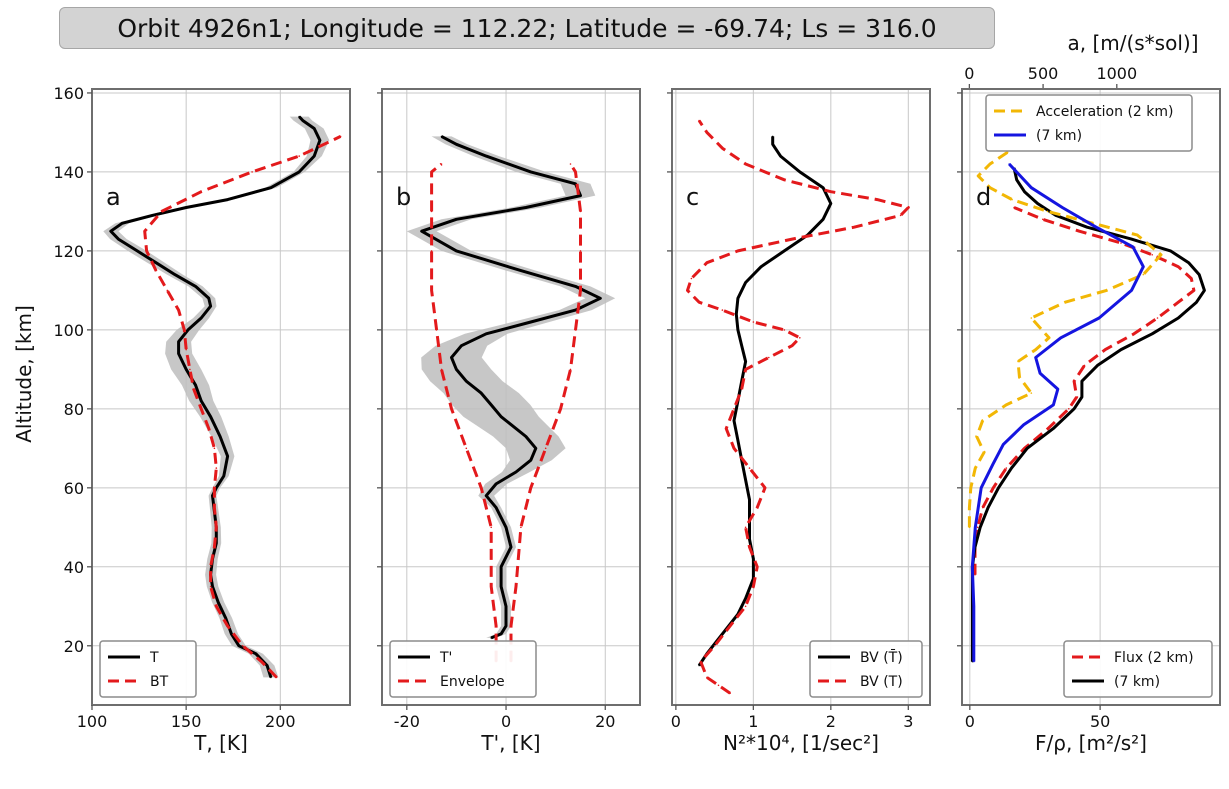 The width and height of the screenshot is (1229, 789). I want to click on series-c-1-line, so click(798, 407).